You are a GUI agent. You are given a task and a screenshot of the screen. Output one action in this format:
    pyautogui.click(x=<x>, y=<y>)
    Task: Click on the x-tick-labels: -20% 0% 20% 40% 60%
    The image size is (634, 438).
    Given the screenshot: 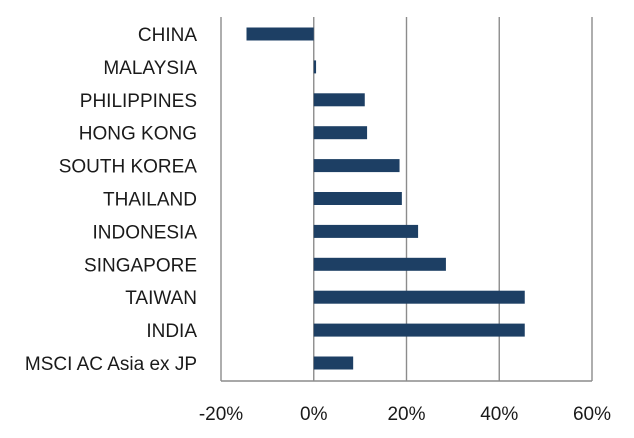 What is the action you would take?
    pyautogui.click(x=405, y=414)
    